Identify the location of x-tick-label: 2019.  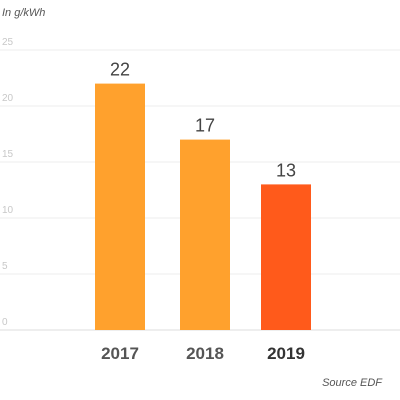
(286, 353).